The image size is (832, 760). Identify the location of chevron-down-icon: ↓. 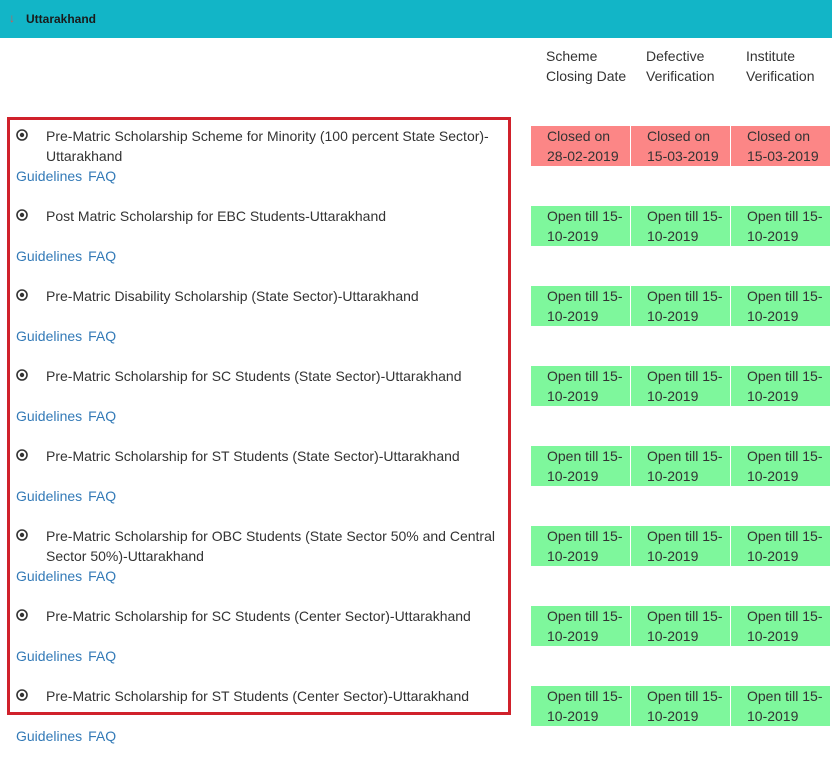
(12, 18).